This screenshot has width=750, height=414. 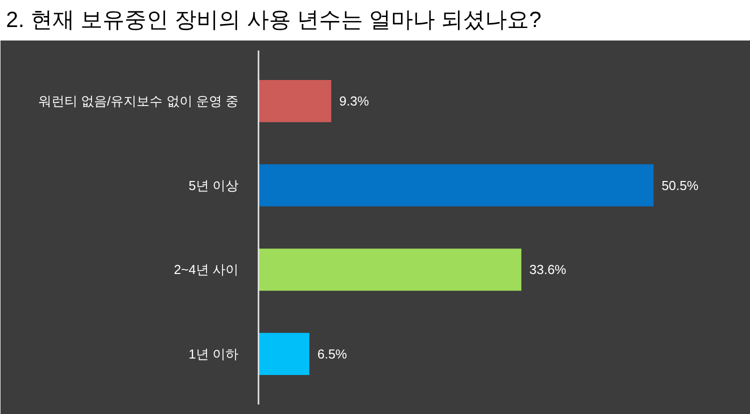 What do you see at coordinates (680, 185) in the screenshot?
I see `data-label: 50.5%` at bounding box center [680, 185].